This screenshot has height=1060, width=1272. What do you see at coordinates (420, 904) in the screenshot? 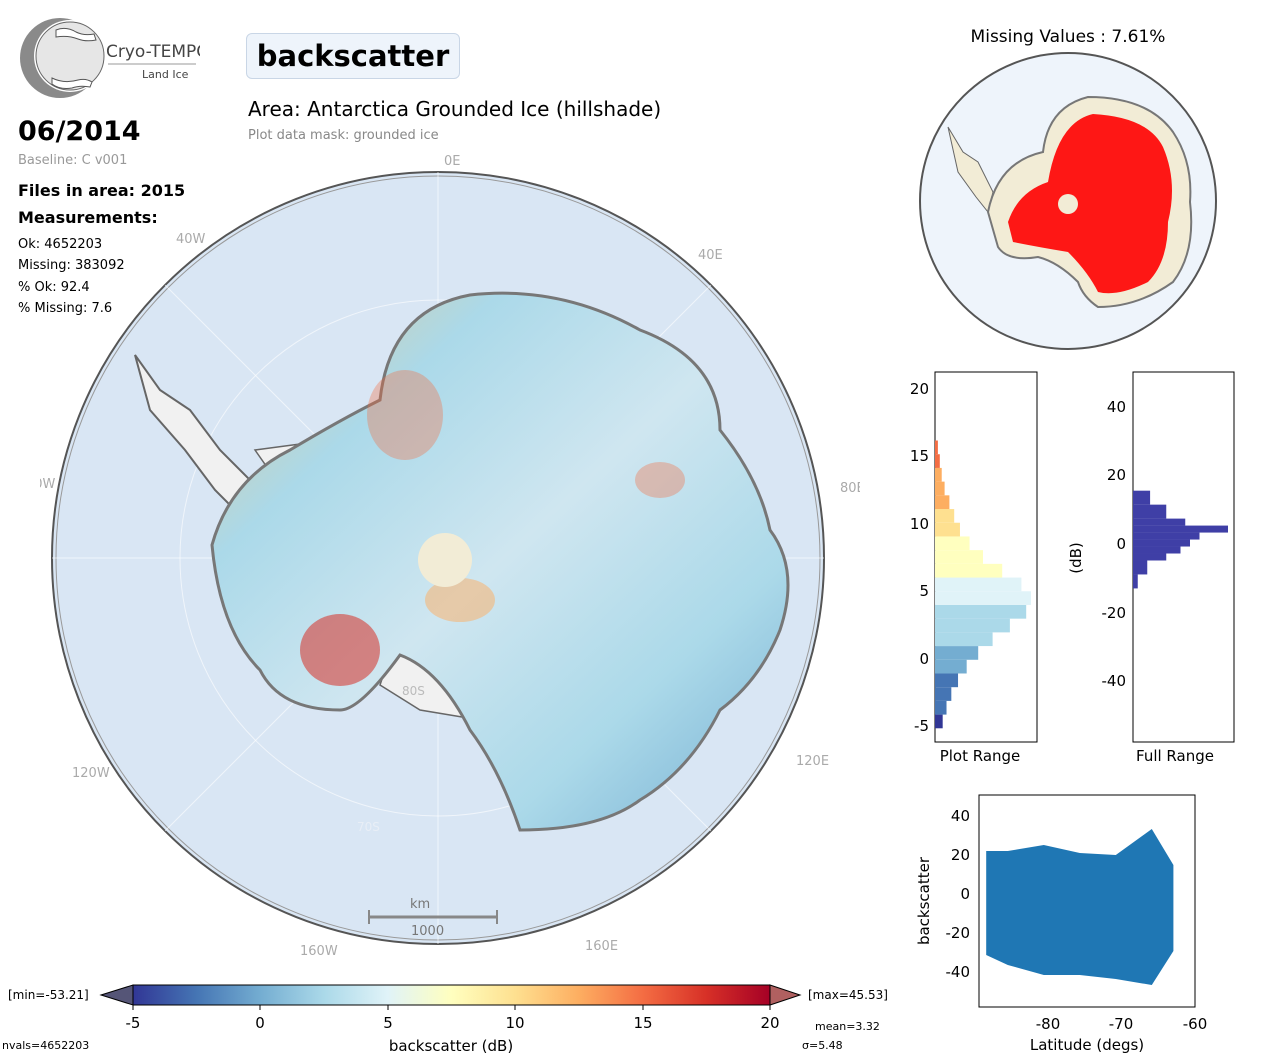
I see `scalebar-unit: km` at bounding box center [420, 904].